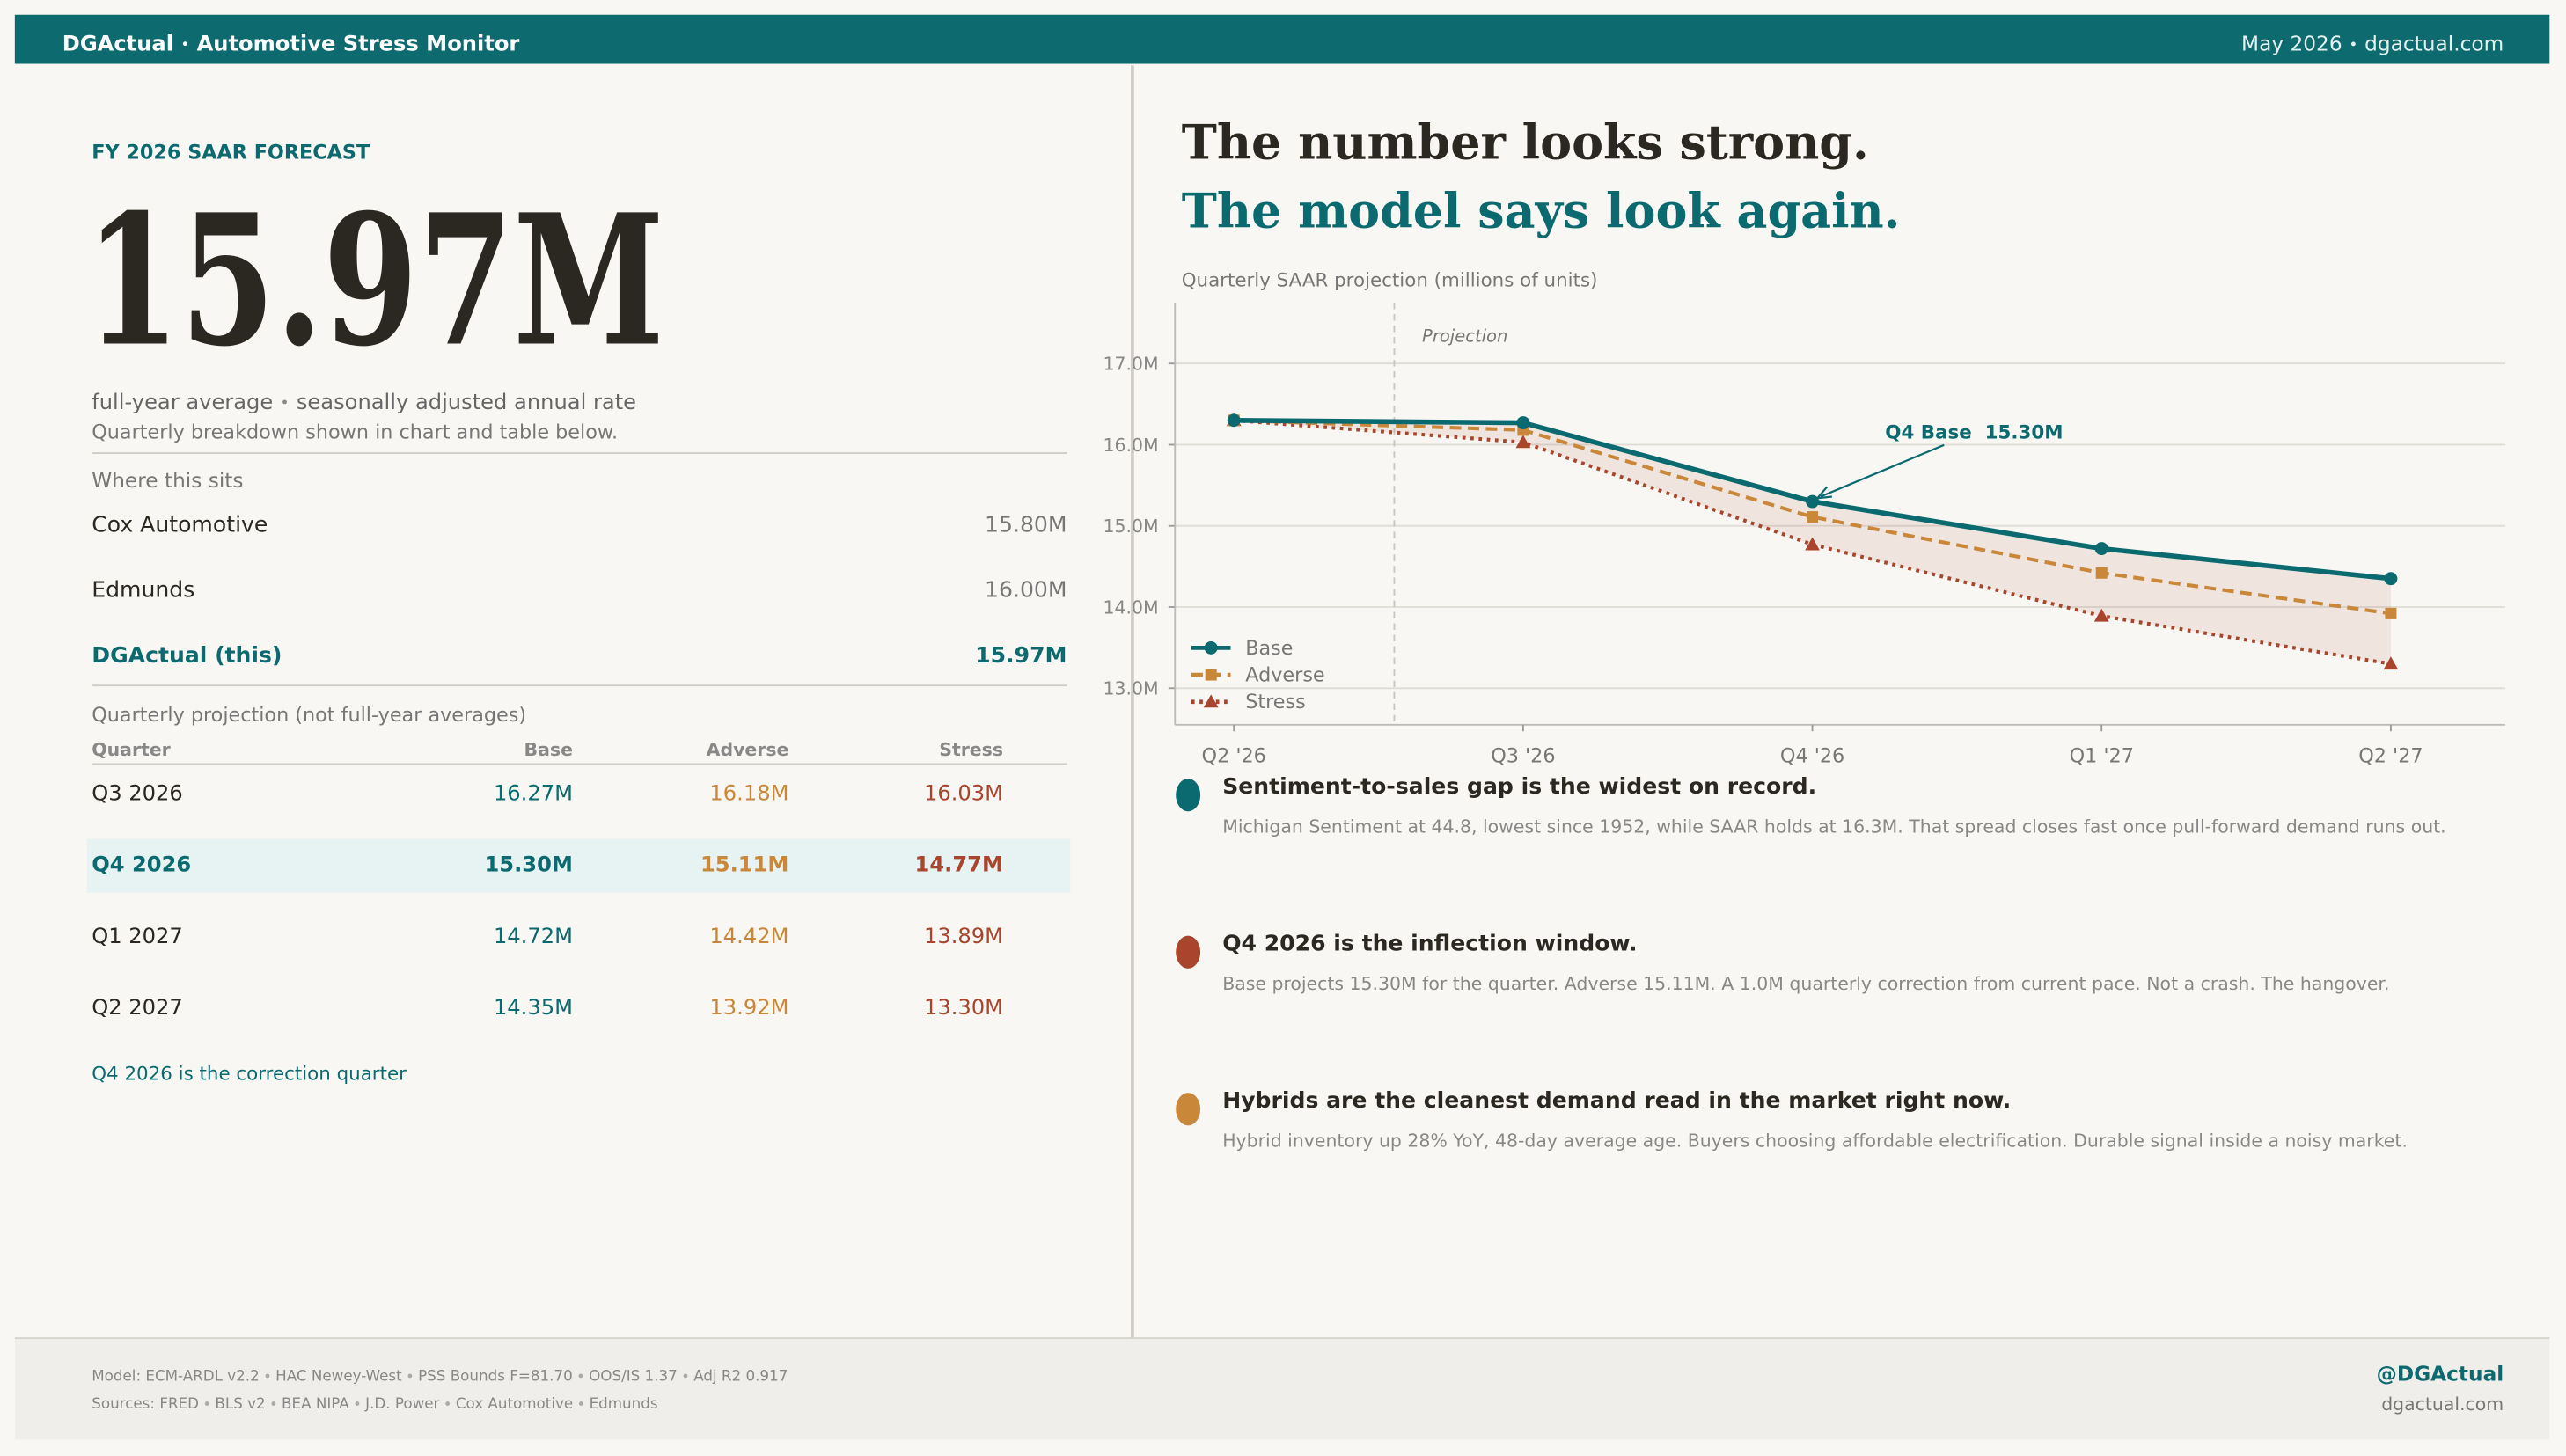 The width and height of the screenshot is (2566, 1456). Describe the element at coordinates (1284, 675) in the screenshot. I see `legend-label: Adverse` at that location.